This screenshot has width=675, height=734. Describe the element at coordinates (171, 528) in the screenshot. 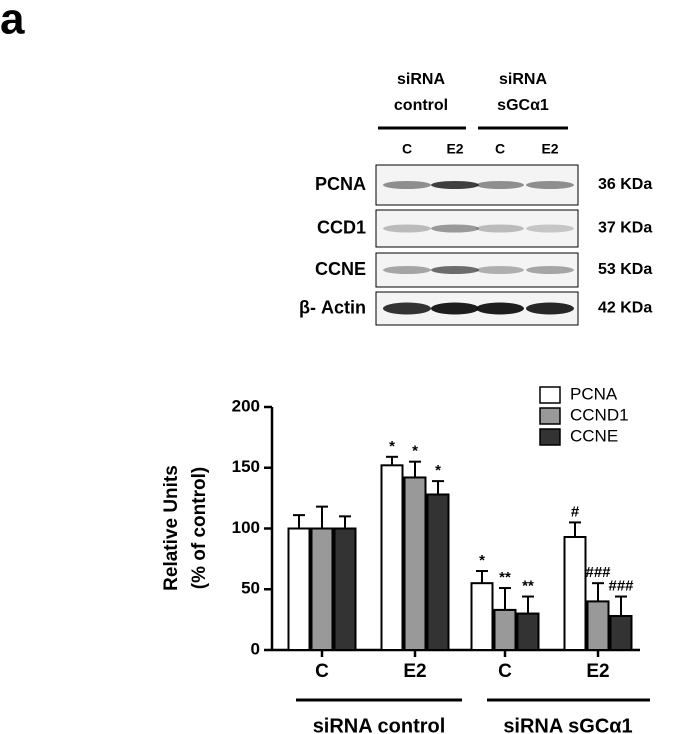

I see `y-axis-label: Relative Units` at that location.